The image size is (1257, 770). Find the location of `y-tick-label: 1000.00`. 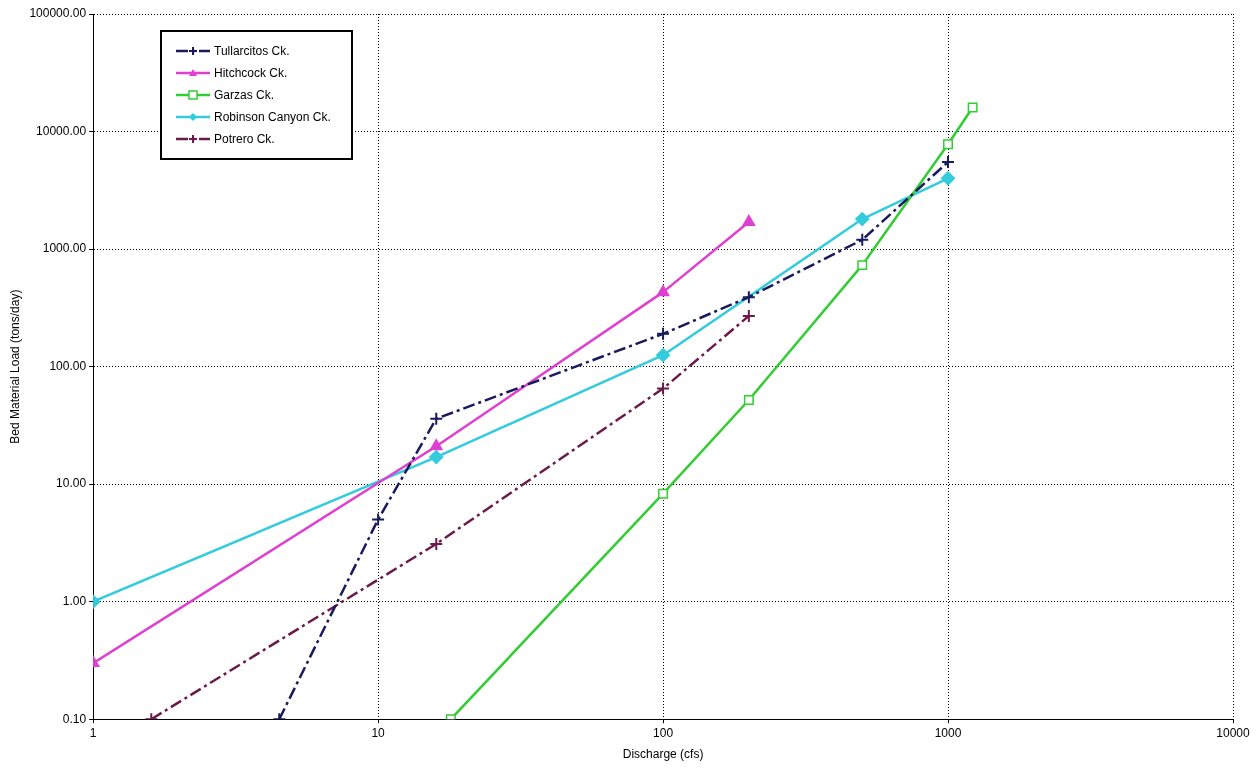

y-tick-label: 1000.00 is located at coordinates (64, 248).